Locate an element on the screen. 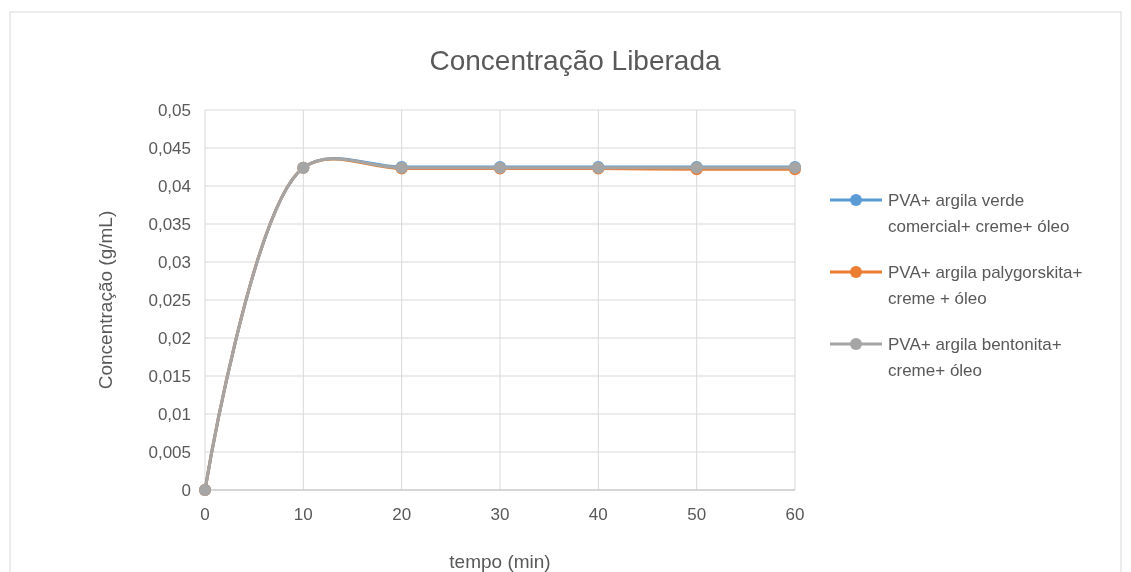 The height and width of the screenshot is (572, 1131). y-tick-label: 0,005 is located at coordinates (169, 452).